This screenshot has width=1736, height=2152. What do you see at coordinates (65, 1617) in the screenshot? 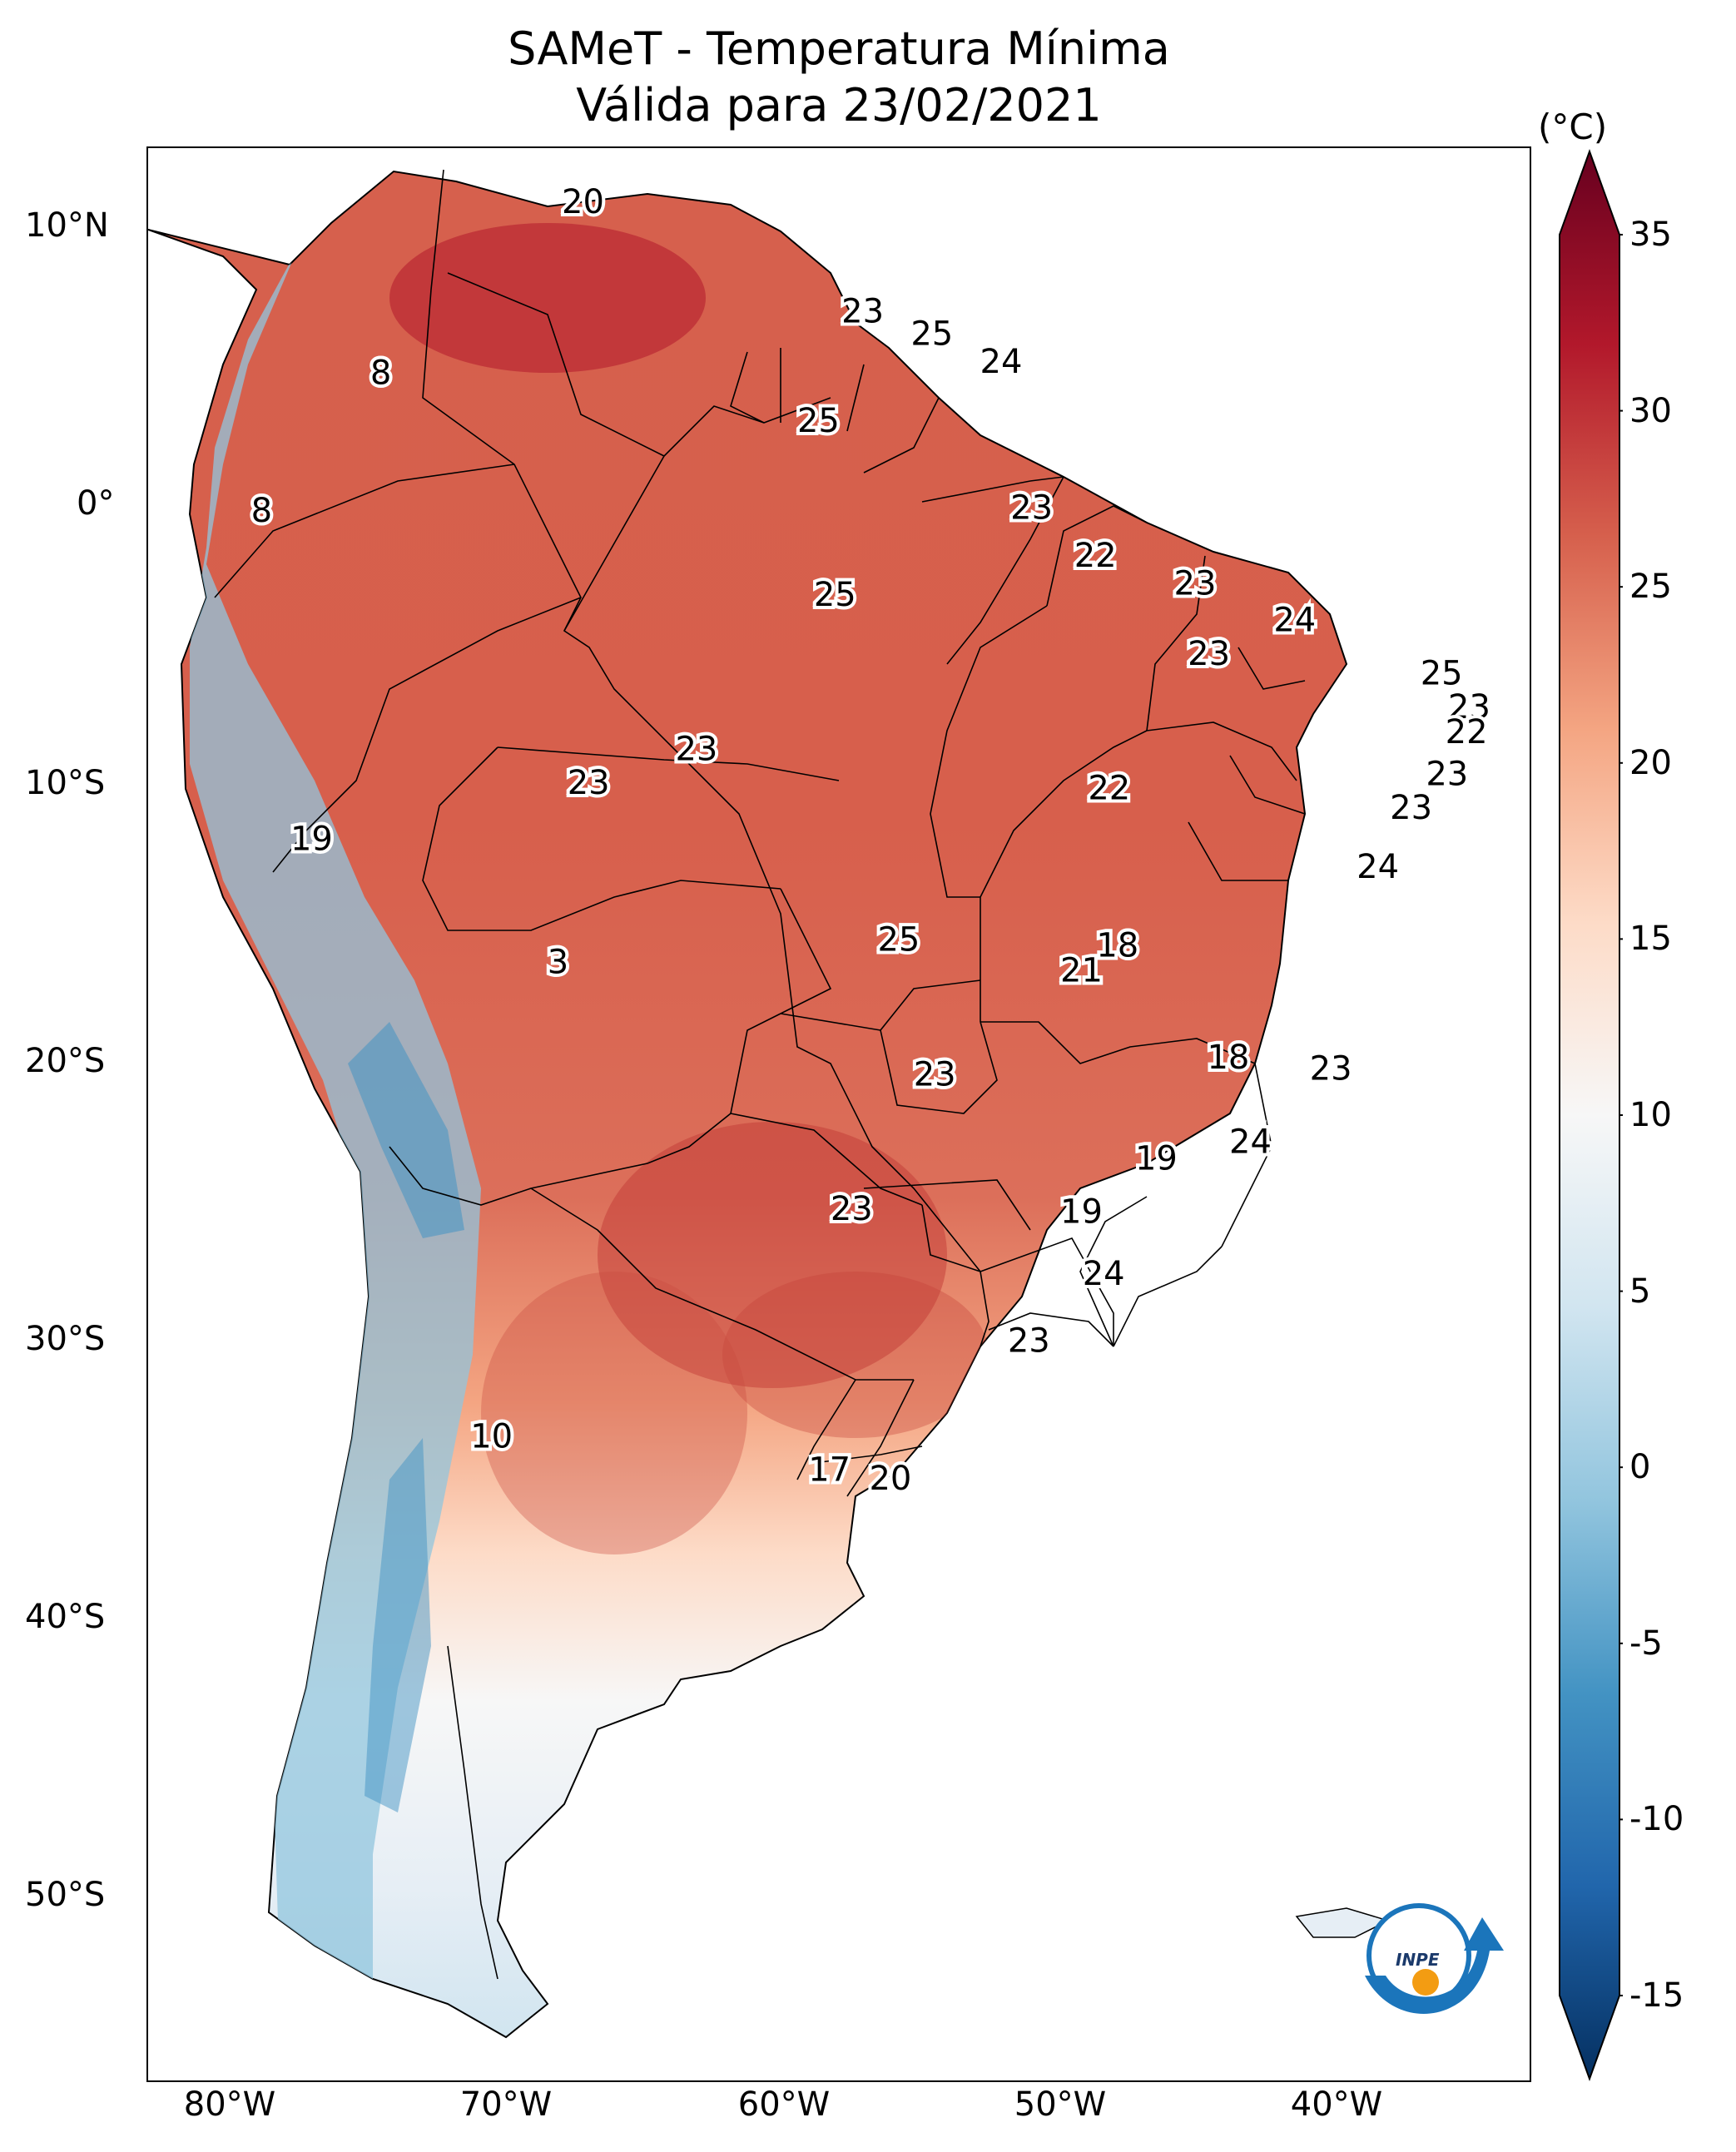
I see `lat-tick-40S: 40°S` at bounding box center [65, 1617].